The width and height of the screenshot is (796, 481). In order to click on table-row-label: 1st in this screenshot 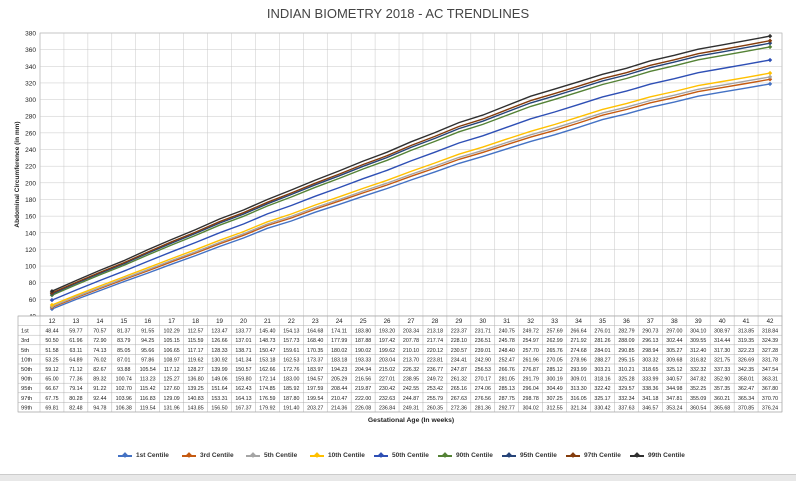, I will do `click(25, 332)`.